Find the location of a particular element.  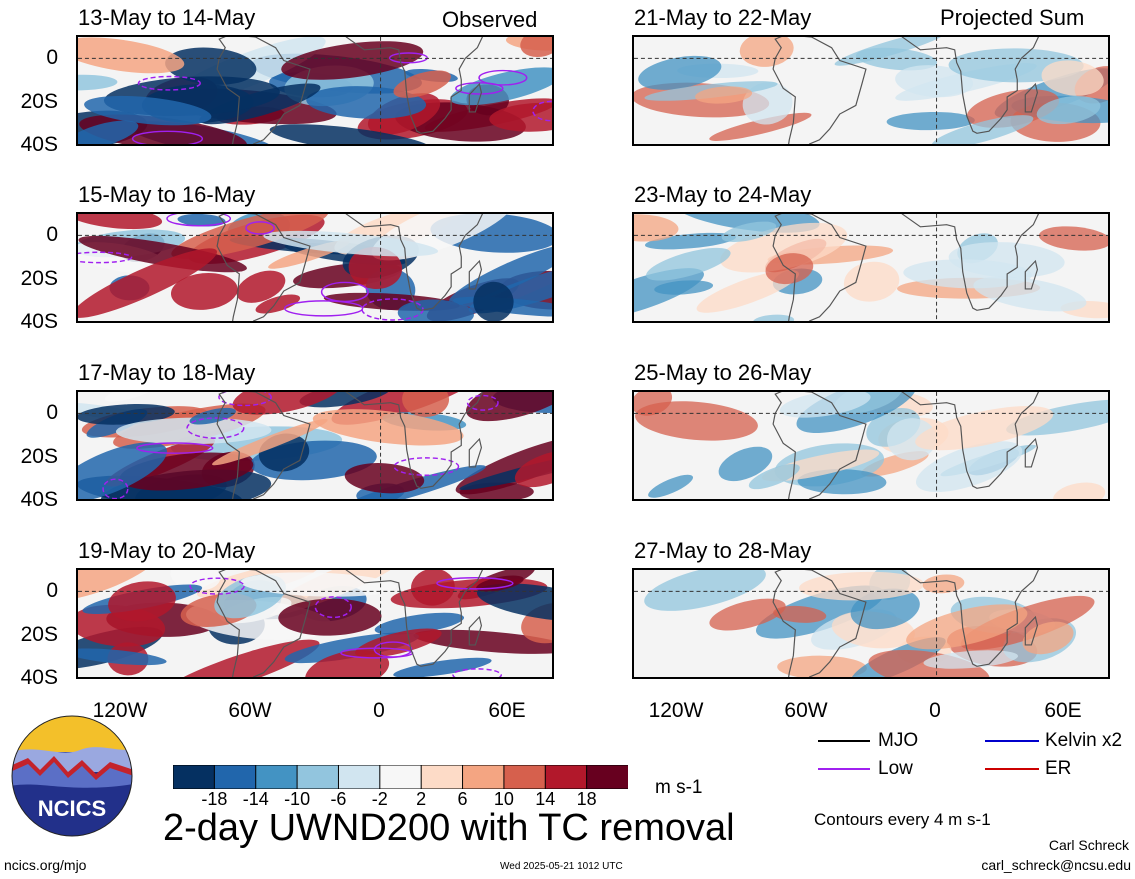

projected-sum-label: Projected Sum is located at coordinates (1012, 17).